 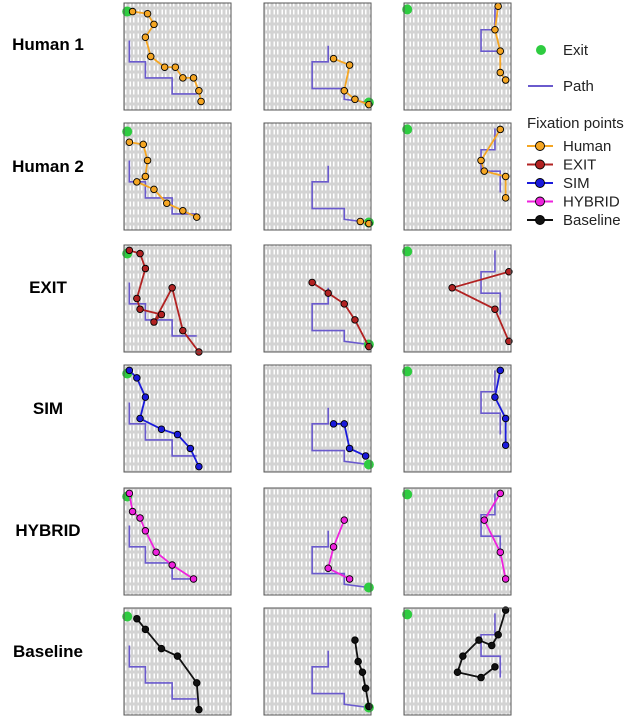 I want to click on legend-item-label: Human, so click(x=587, y=146).